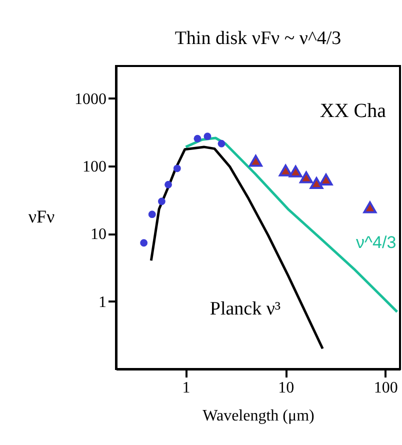 This screenshot has width=402, height=445. What do you see at coordinates (102, 302) in the screenshot?
I see `y-tick-label: 1` at bounding box center [102, 302].